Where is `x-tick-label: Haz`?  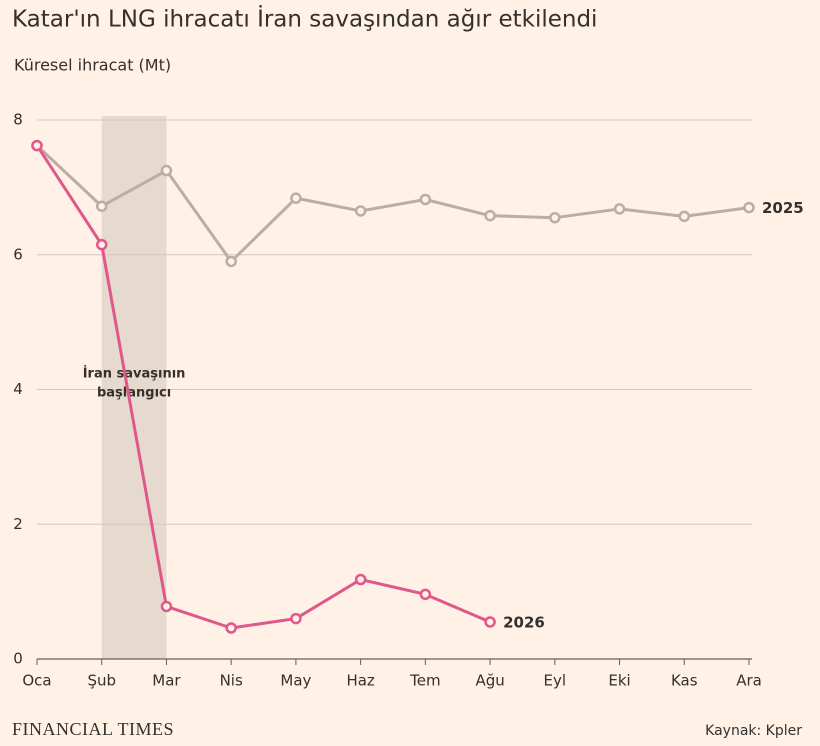 x-tick-label: Haz is located at coordinates (360, 681).